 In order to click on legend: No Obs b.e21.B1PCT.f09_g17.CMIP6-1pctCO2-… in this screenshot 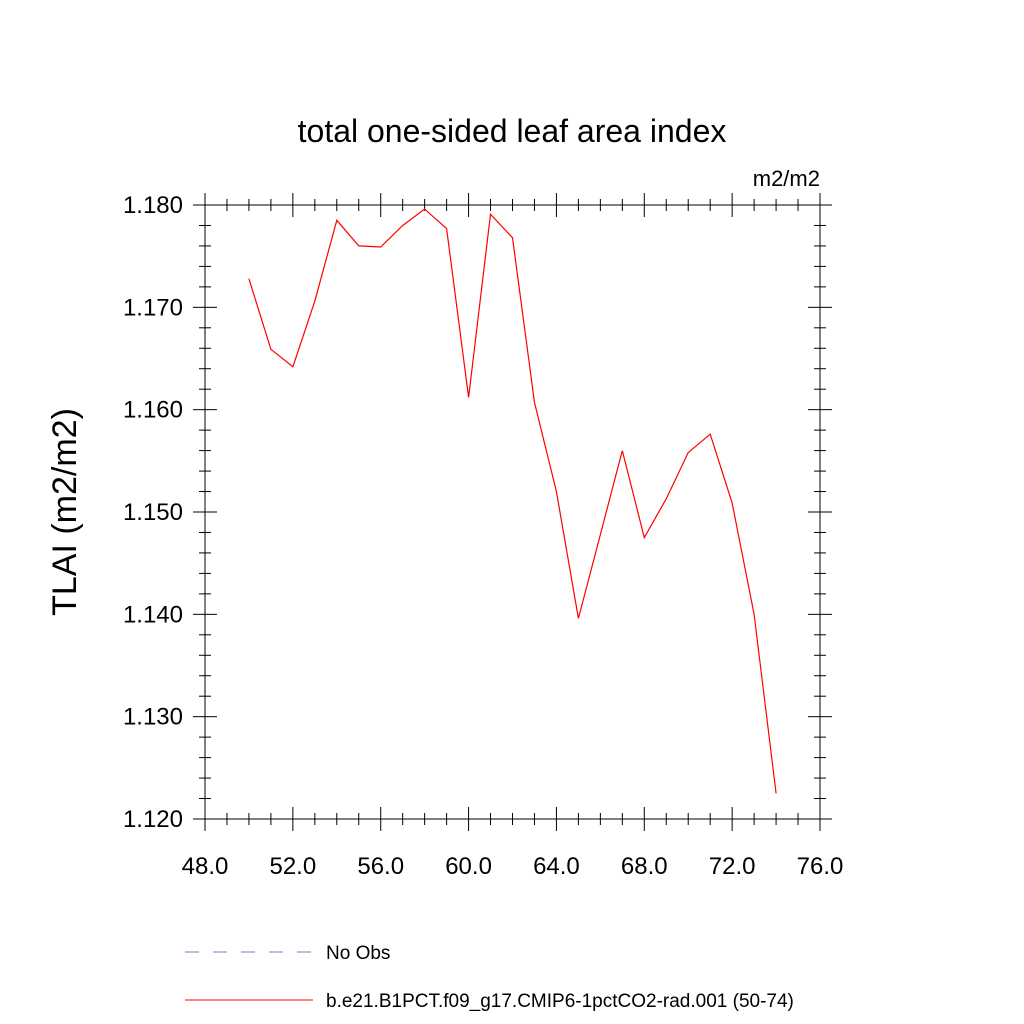, I will do `click(489, 977)`.